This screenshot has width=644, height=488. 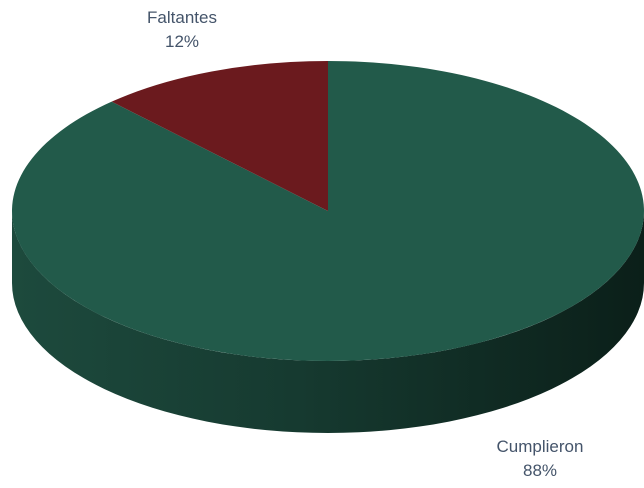 I want to click on data-label-value-faltantes: 12%, so click(x=182, y=41).